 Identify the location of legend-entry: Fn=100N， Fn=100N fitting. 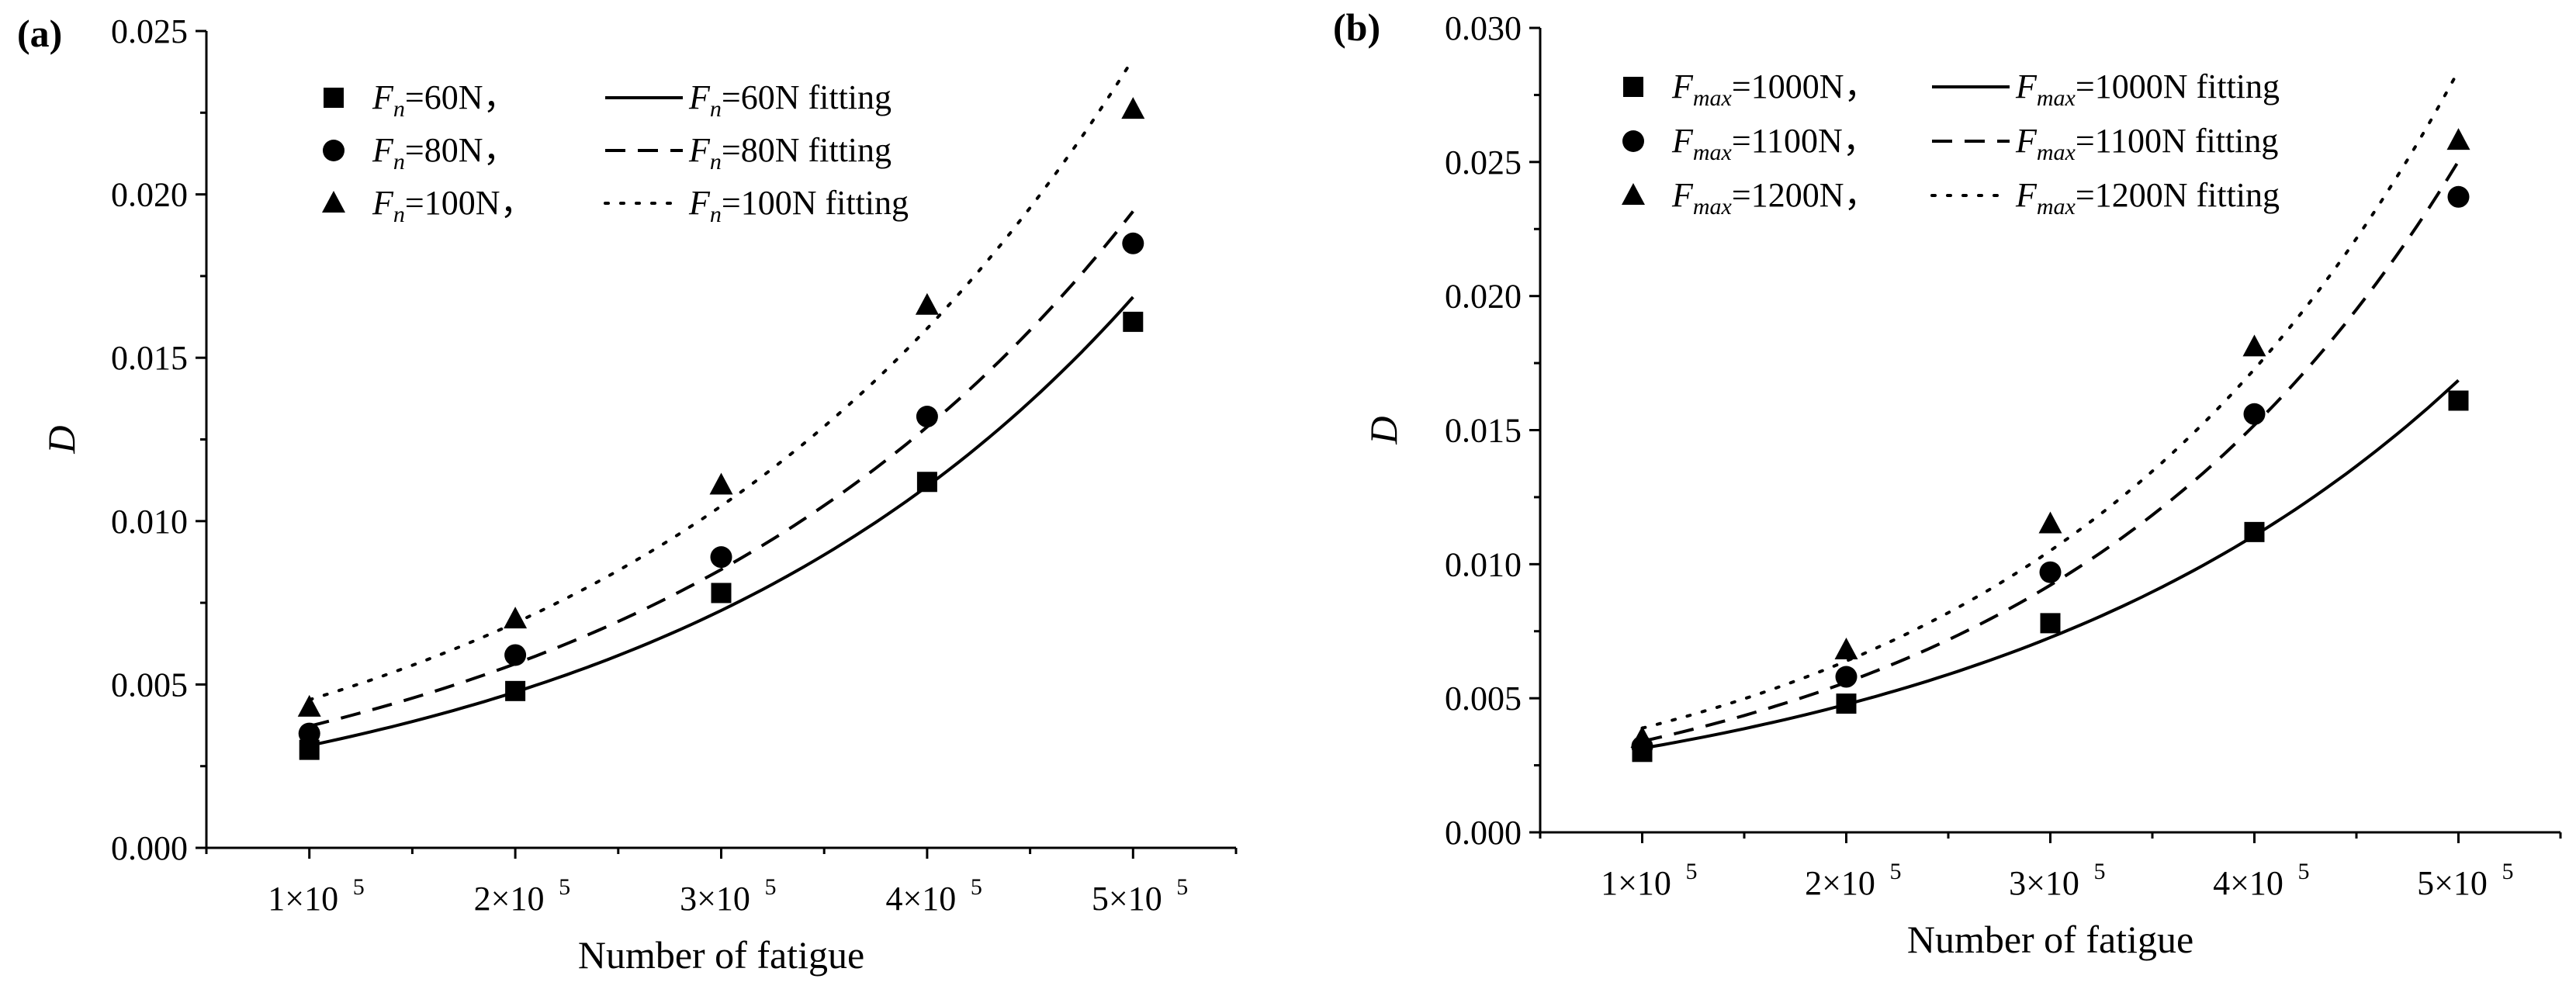
(615, 205).